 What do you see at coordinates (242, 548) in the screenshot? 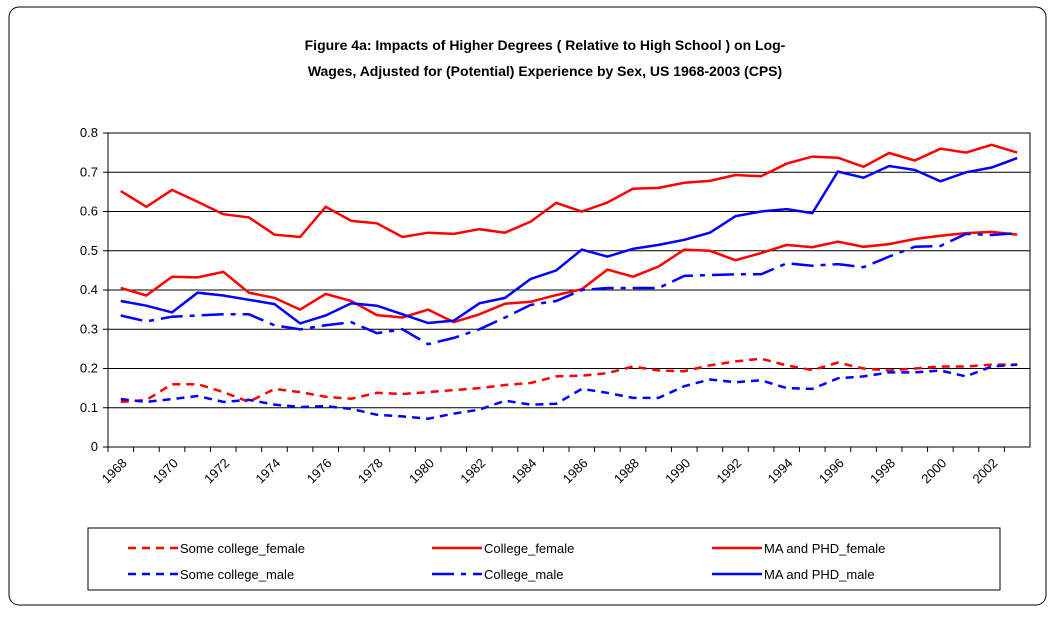
I see `legend-label: Some college_female` at bounding box center [242, 548].